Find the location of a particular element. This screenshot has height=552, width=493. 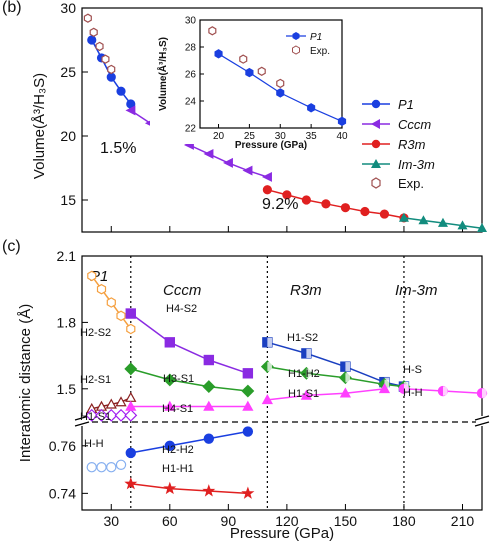

label-h2-s2: H2-S2 is located at coordinates (95, 333).